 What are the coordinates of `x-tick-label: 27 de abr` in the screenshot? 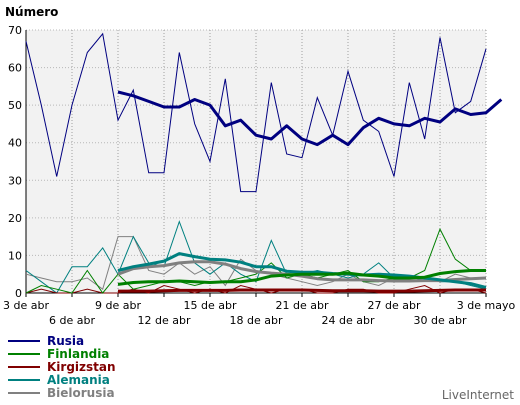 It's located at (394, 305).